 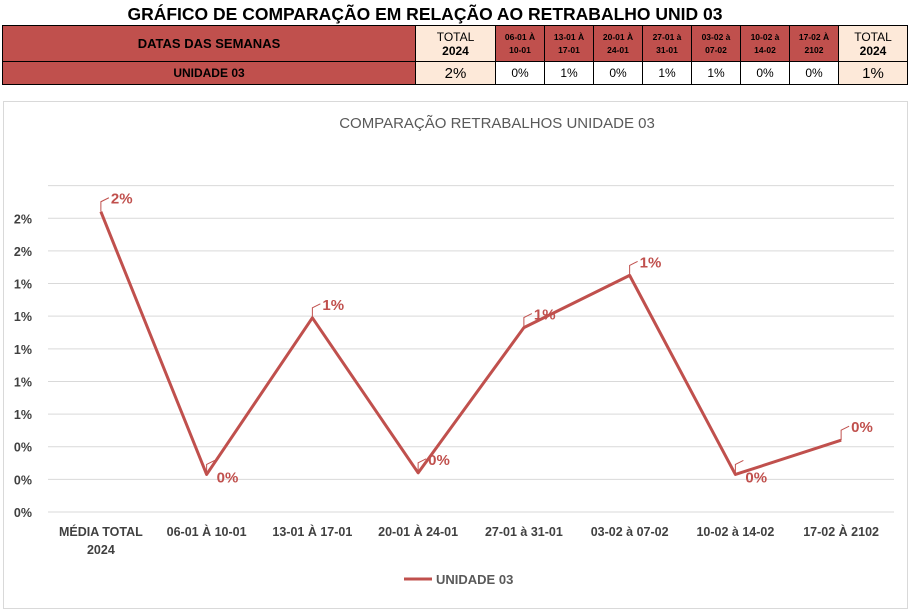 I want to click on value-week-7: 0%, so click(x=814, y=73).